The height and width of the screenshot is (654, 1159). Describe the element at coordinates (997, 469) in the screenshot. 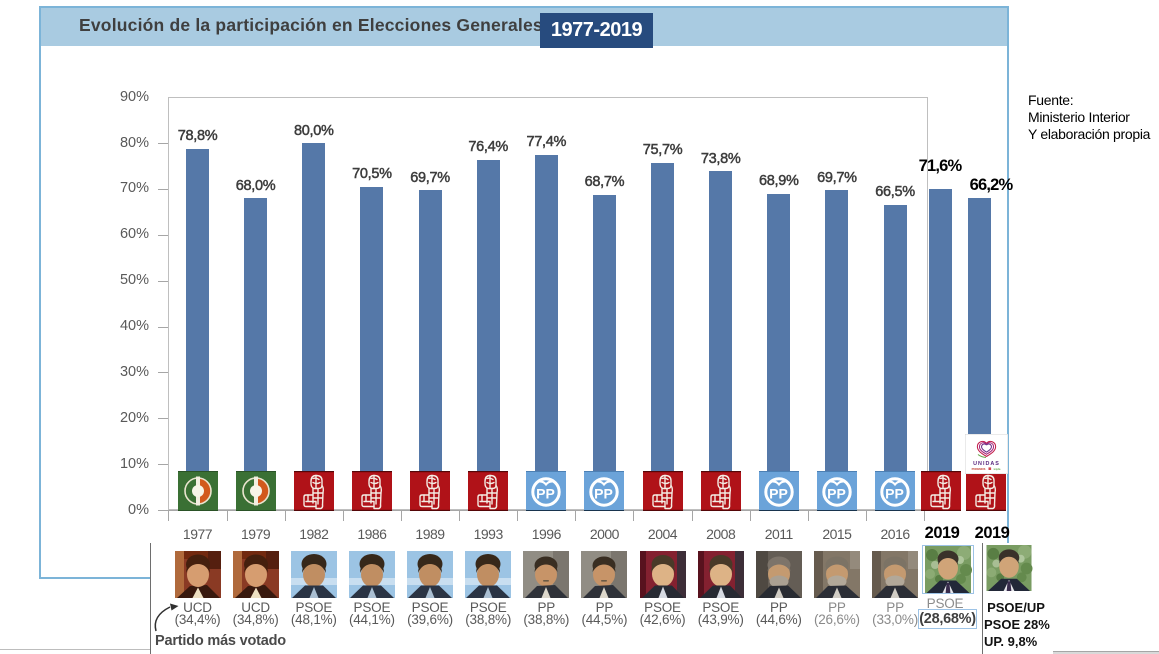

I see `svg-text: izqda` at that location.